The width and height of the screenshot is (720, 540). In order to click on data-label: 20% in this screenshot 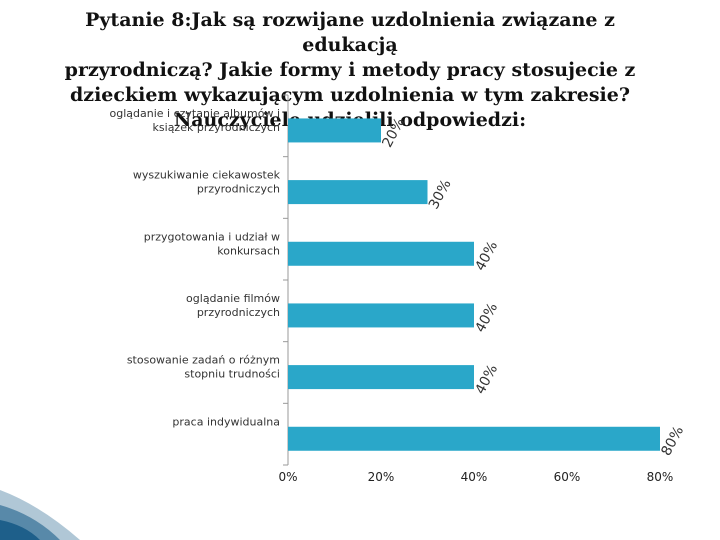, I will do `click(393, 132)`.